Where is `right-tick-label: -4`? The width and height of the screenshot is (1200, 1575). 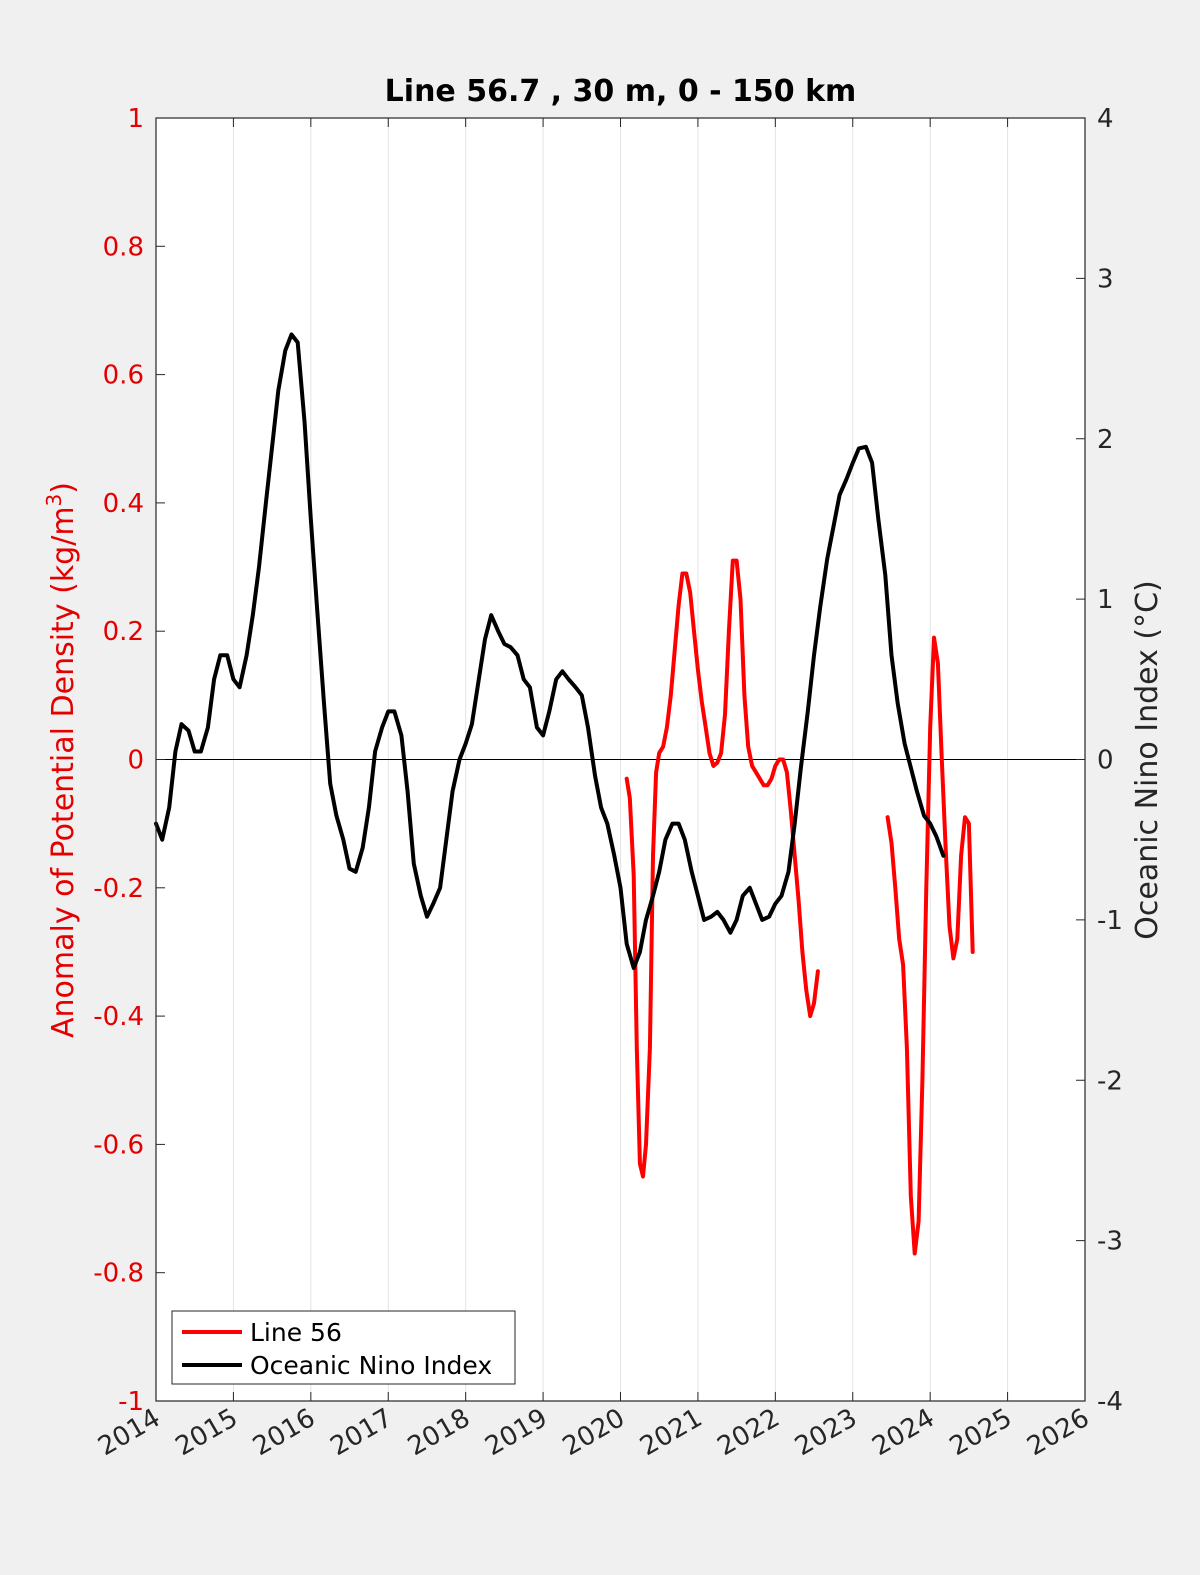
right-tick-label: -4 is located at coordinates (1110, 1402).